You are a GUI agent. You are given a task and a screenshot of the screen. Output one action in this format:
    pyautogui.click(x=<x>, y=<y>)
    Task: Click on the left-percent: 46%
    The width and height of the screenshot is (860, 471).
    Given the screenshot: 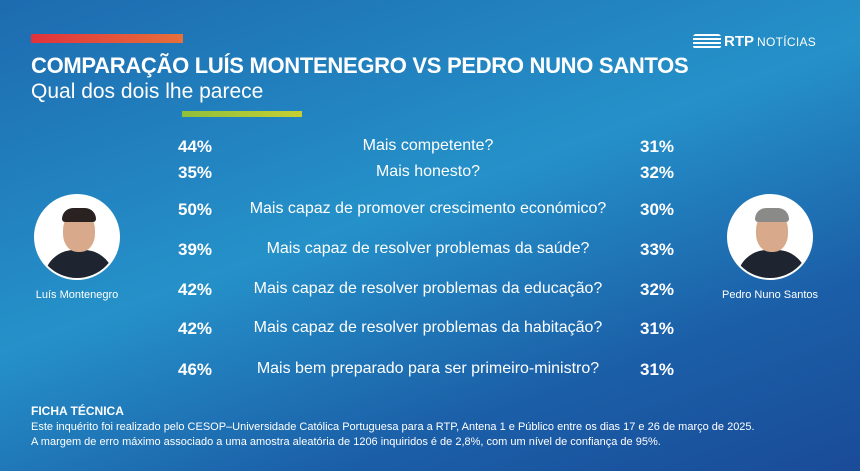 What is the action you would take?
    pyautogui.click(x=195, y=369)
    